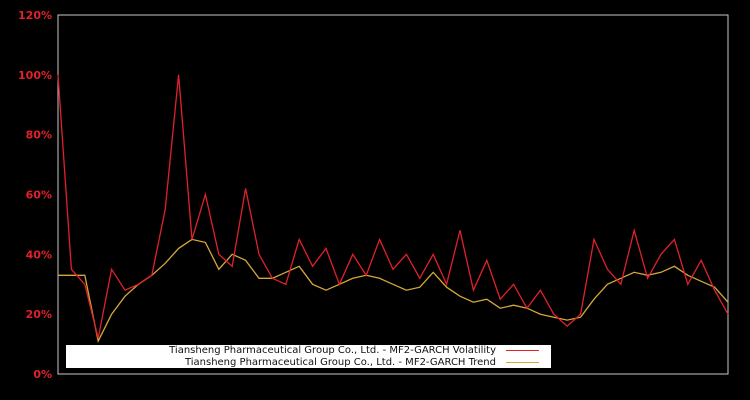  What do you see at coordinates (35, 75) in the screenshot?
I see `y-tick-label: 100%` at bounding box center [35, 75].